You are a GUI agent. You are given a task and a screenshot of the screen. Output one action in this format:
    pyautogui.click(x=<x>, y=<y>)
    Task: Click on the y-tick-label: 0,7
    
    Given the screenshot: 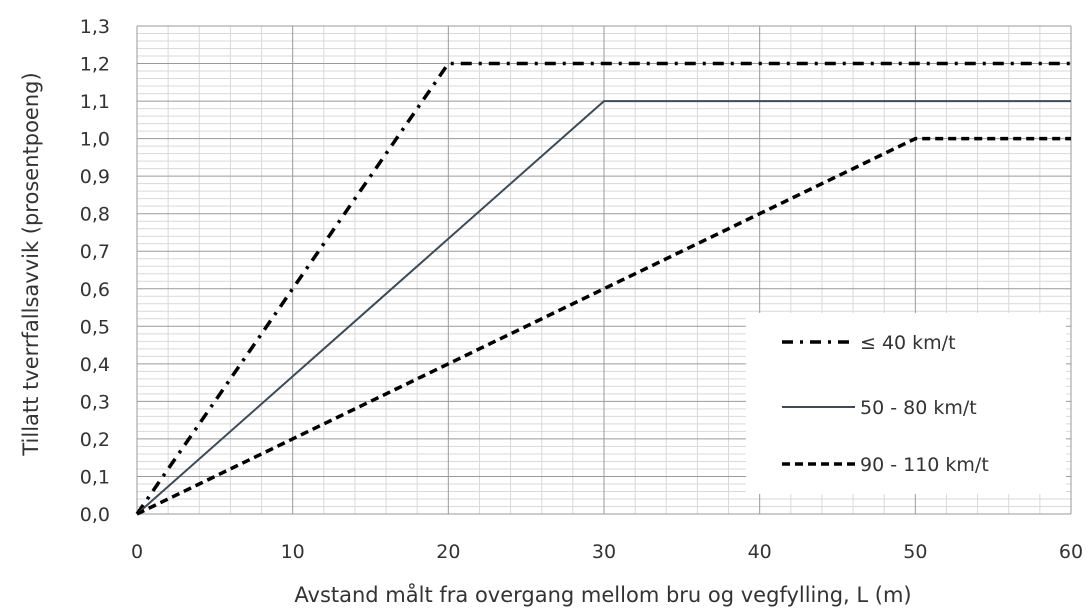 What is the action you would take?
    pyautogui.click(x=95, y=252)
    